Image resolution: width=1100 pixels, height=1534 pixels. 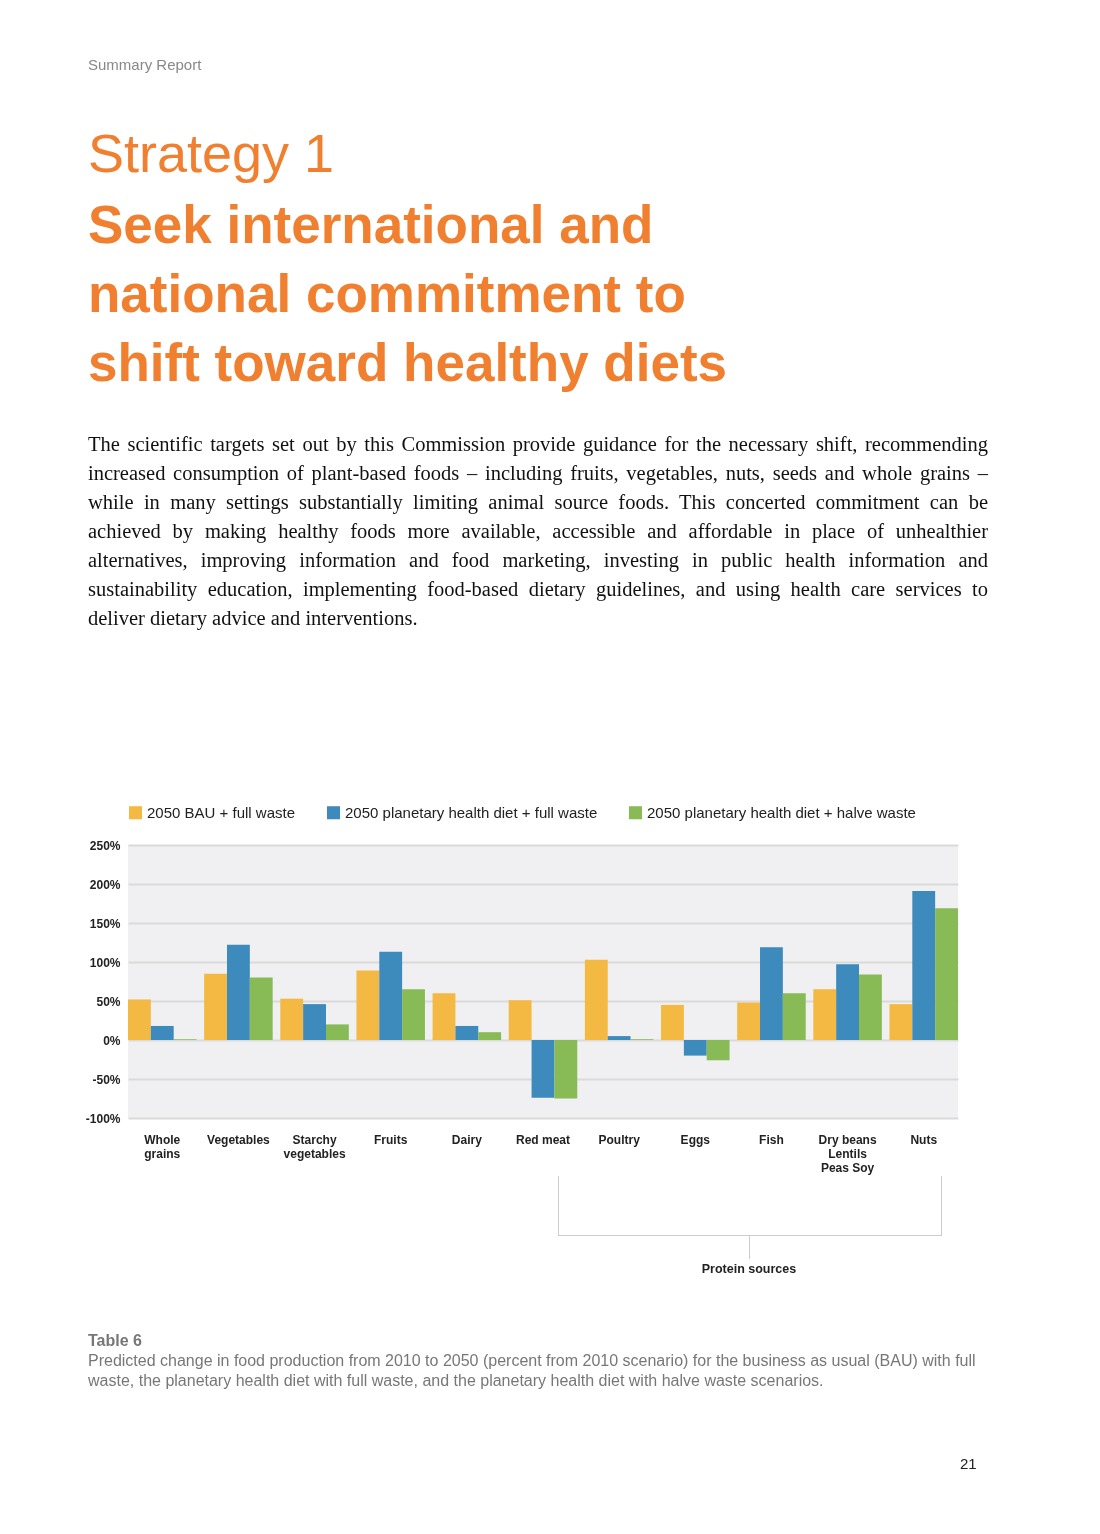 What do you see at coordinates (781, 812) in the screenshot?
I see `legend-label: 2050 planetary health diet + halve waste` at bounding box center [781, 812].